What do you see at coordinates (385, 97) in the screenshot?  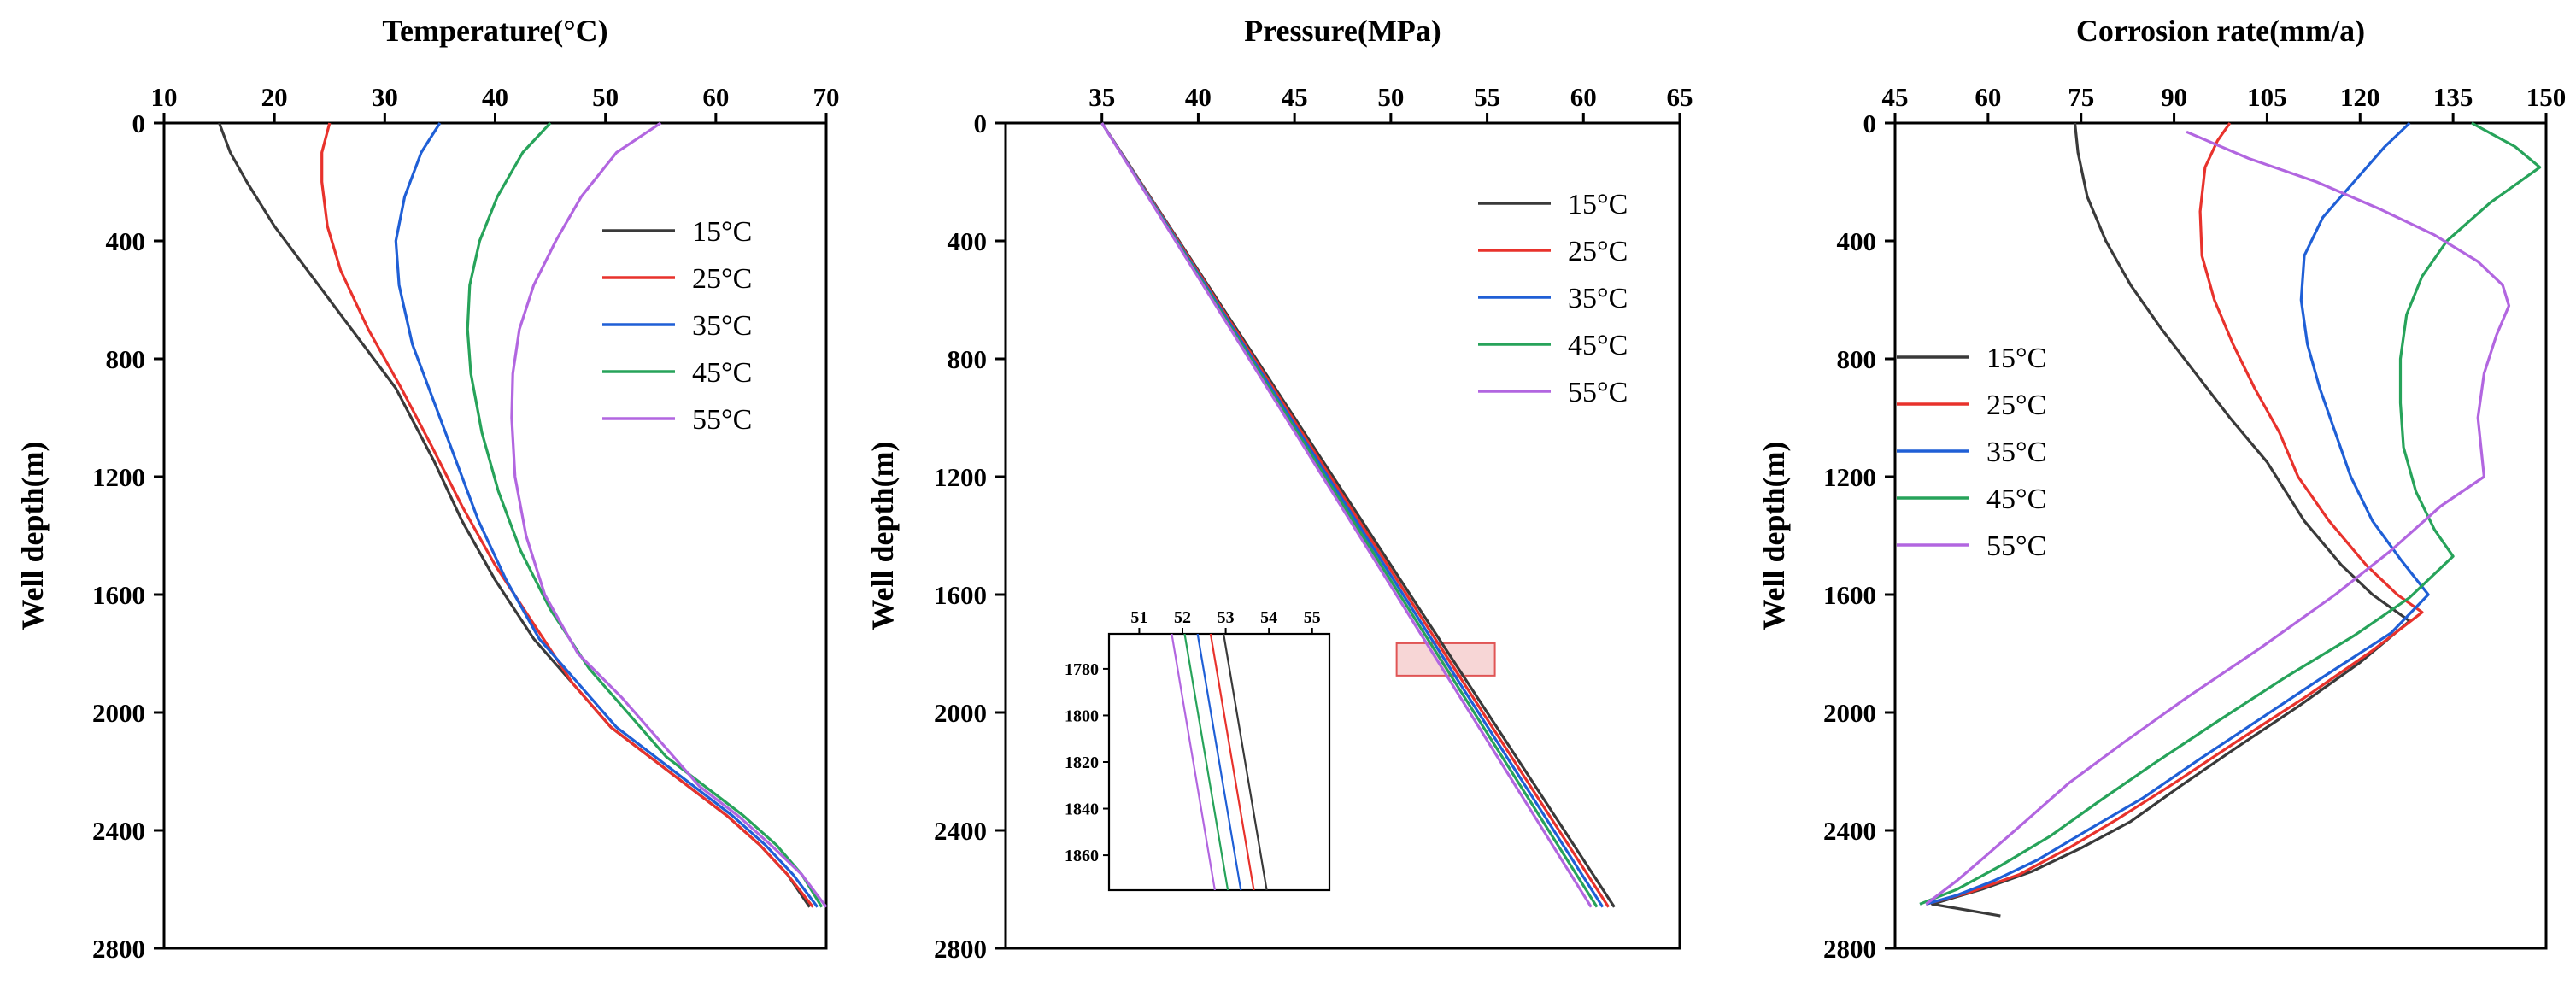 I see `x-tick-label: 30` at bounding box center [385, 97].